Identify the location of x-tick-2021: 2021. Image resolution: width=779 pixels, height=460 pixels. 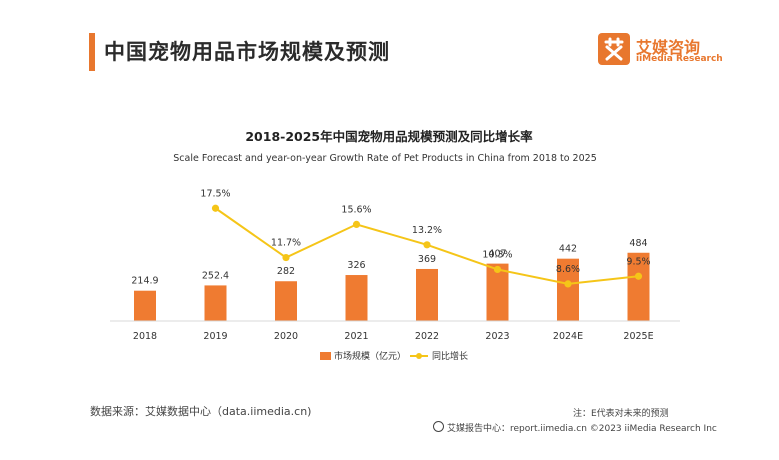
(356, 336).